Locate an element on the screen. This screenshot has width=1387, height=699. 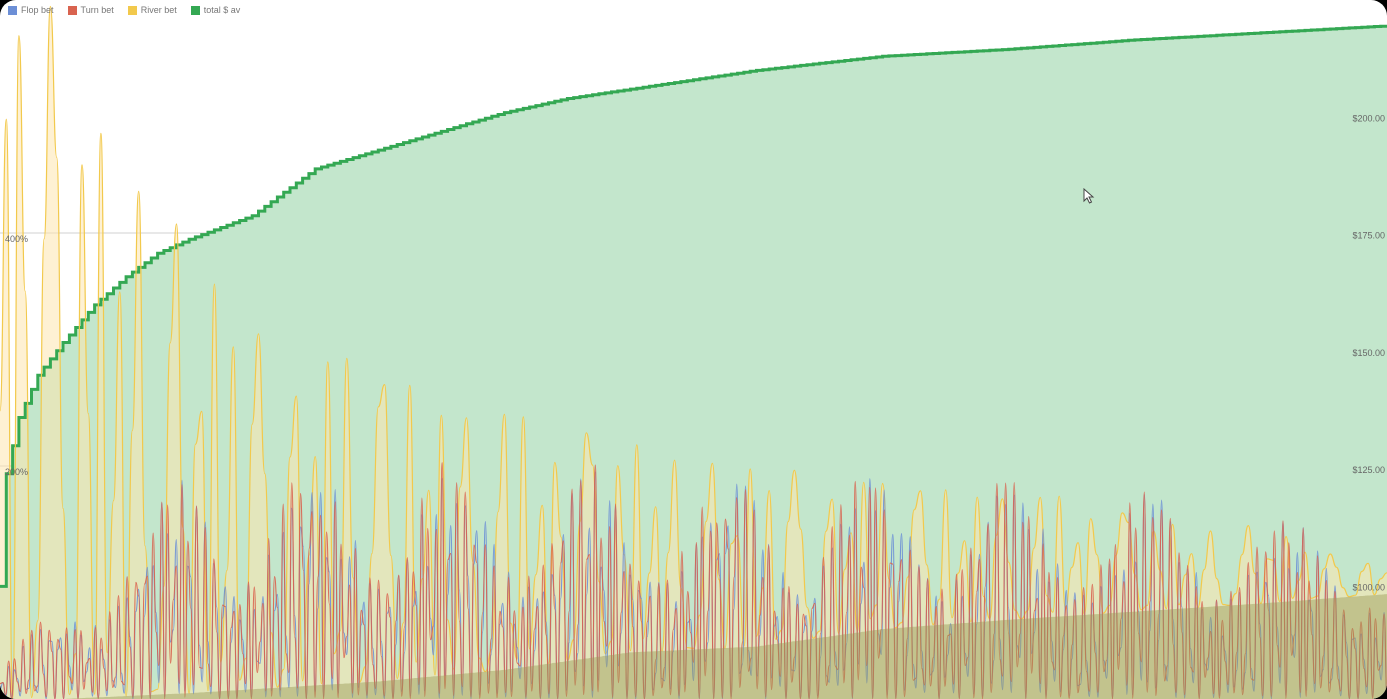
legend-item-turn: Turn bet is located at coordinates (90, 10).